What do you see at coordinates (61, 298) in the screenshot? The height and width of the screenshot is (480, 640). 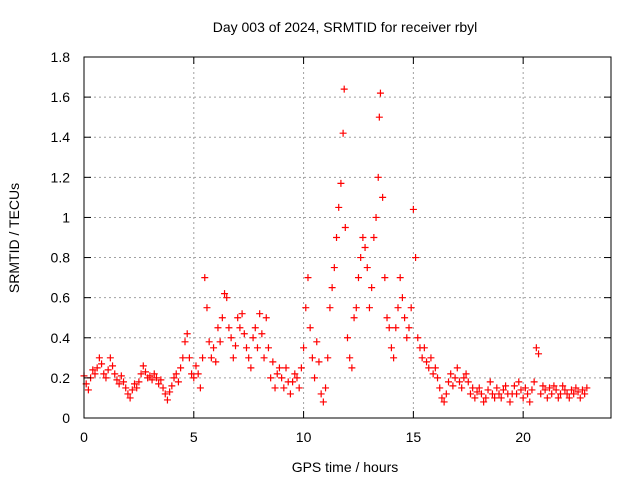 I see `y-tick-label: 0.6` at bounding box center [61, 298].